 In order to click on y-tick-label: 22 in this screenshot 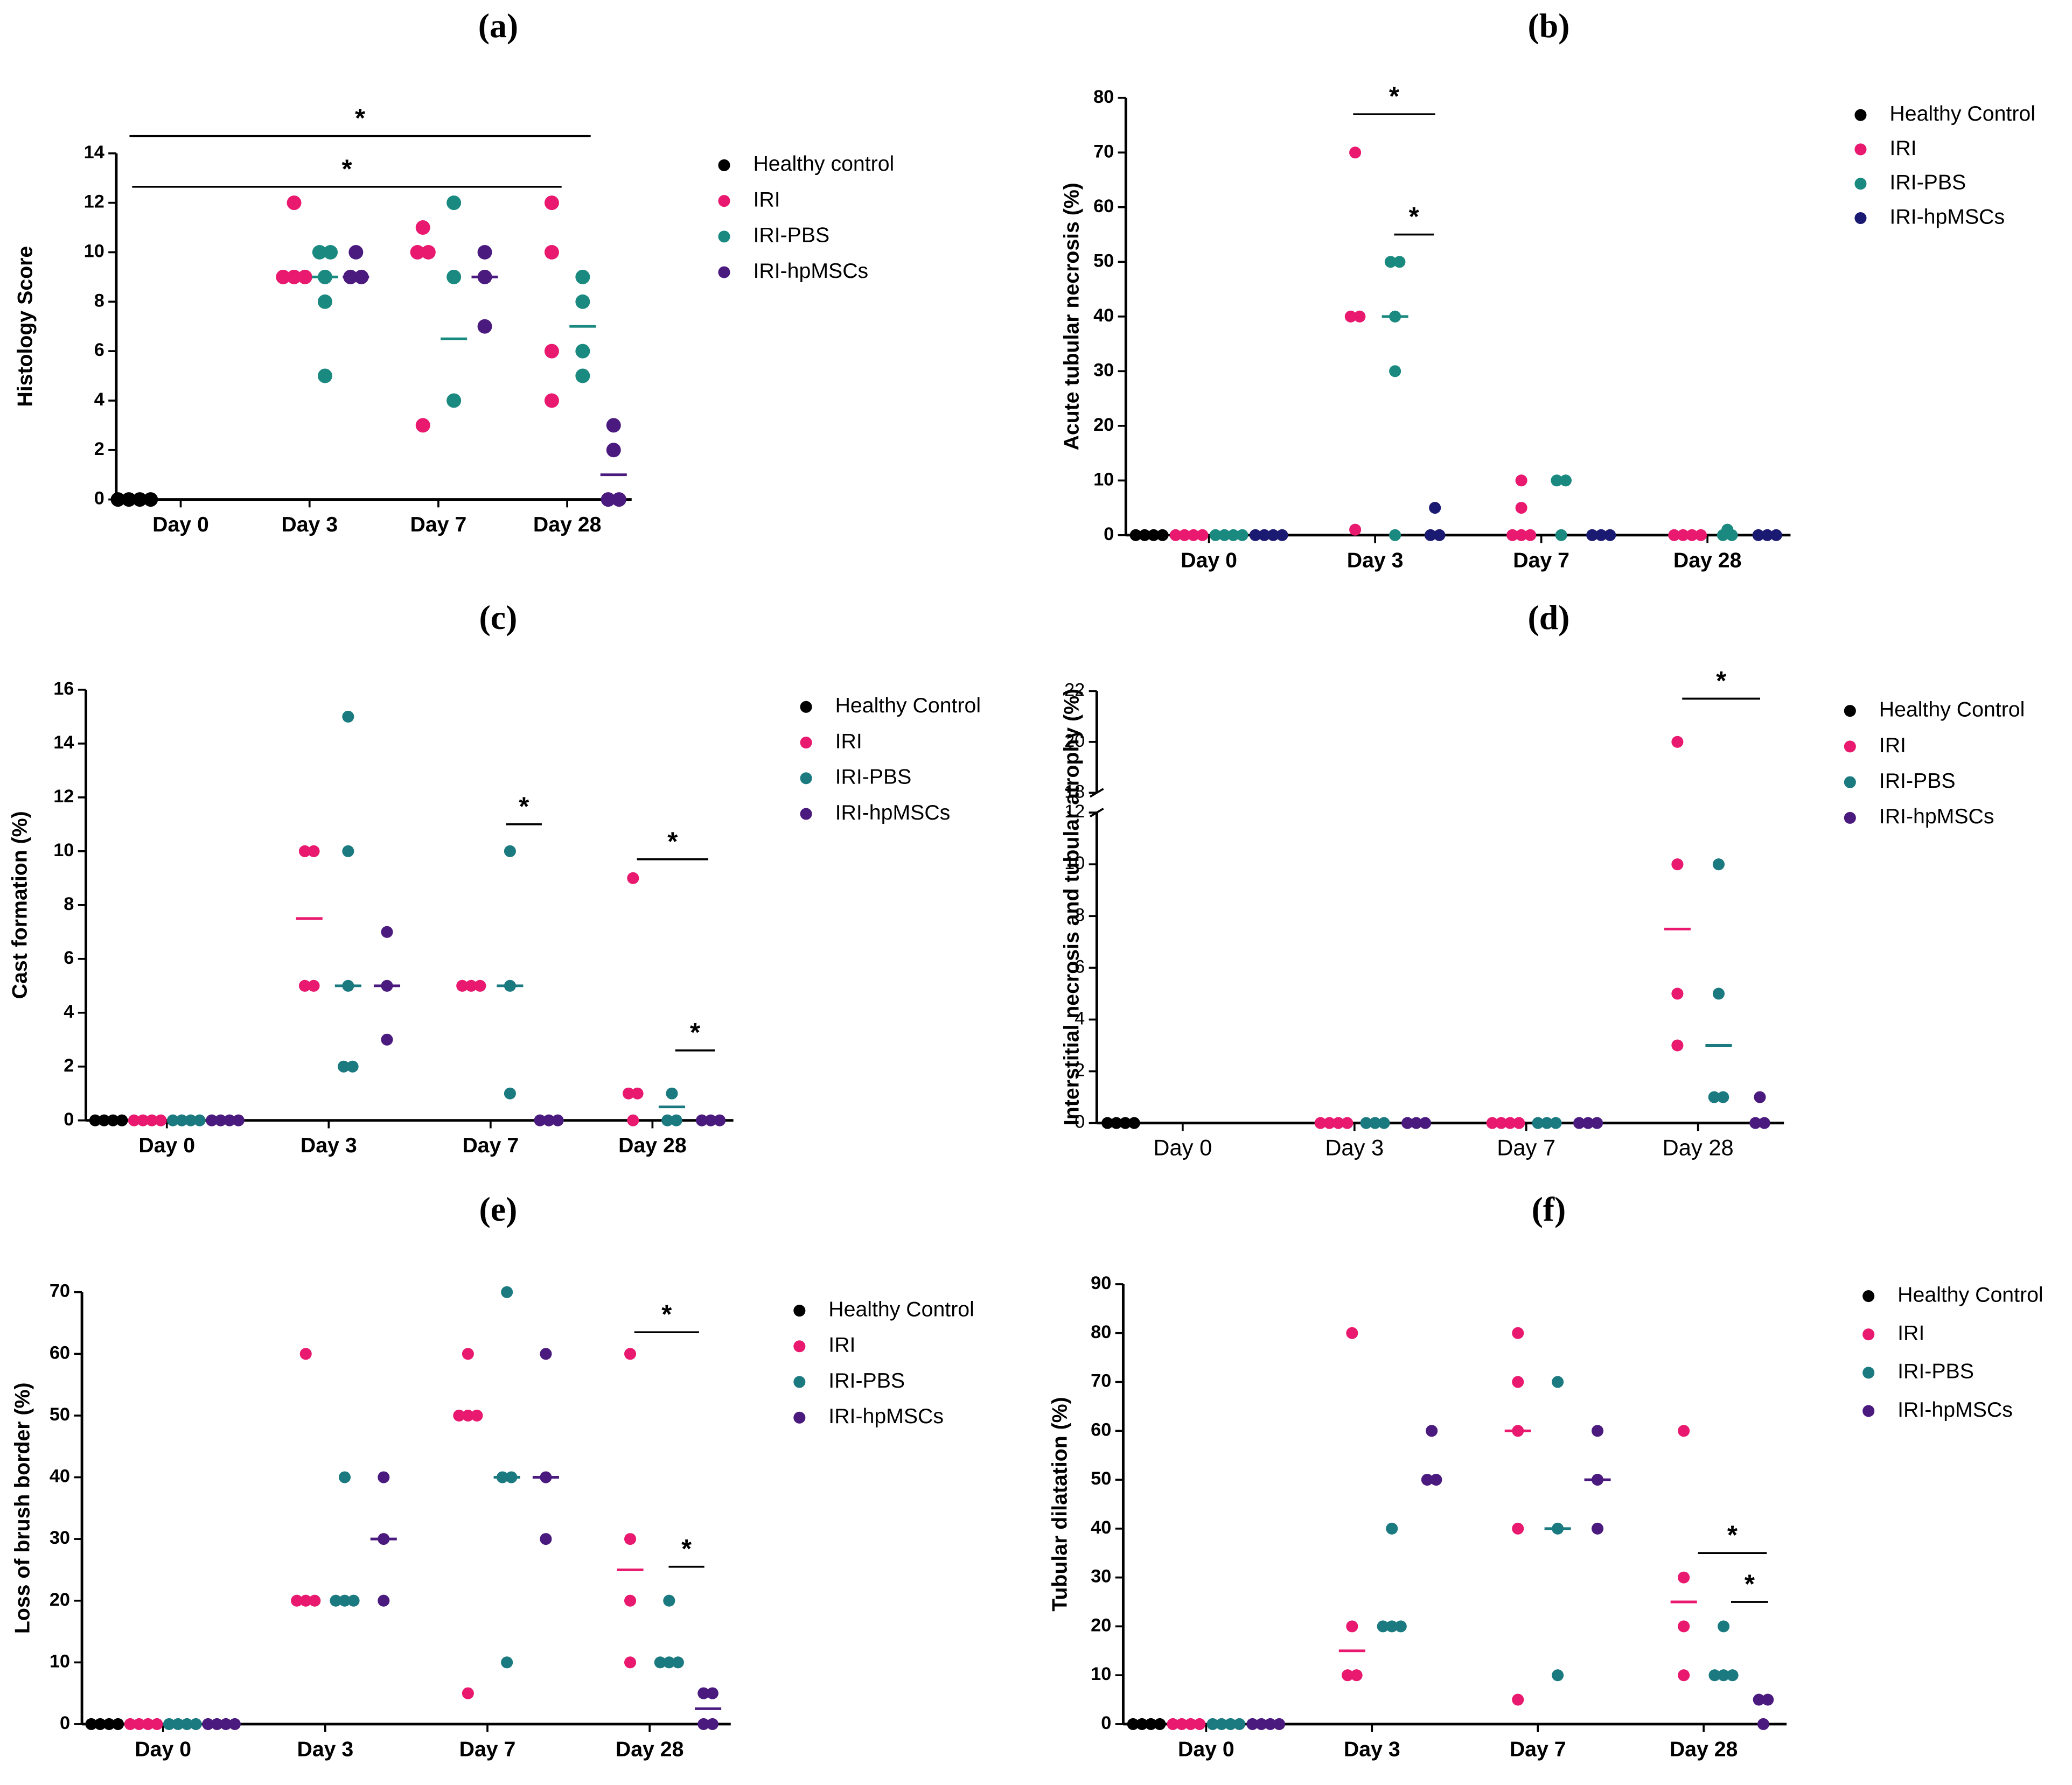, I will do `click(1074, 690)`.